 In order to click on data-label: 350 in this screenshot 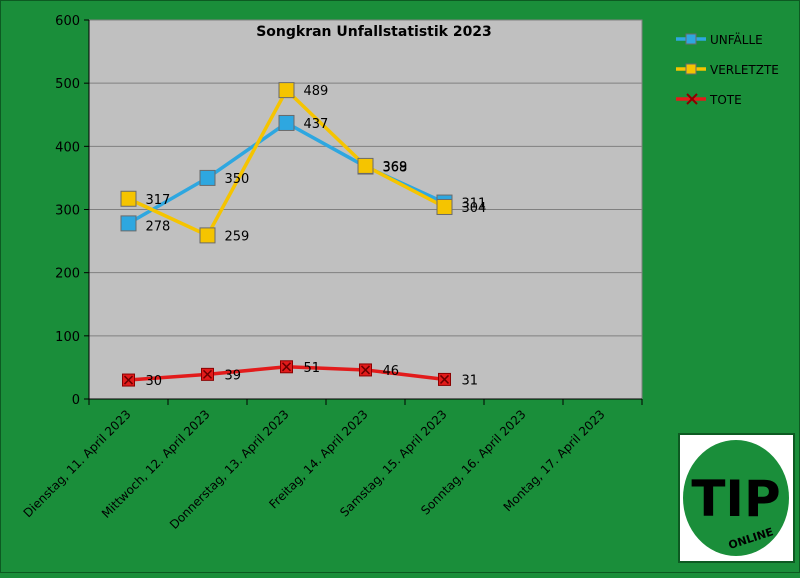, I will do `click(237, 179)`.